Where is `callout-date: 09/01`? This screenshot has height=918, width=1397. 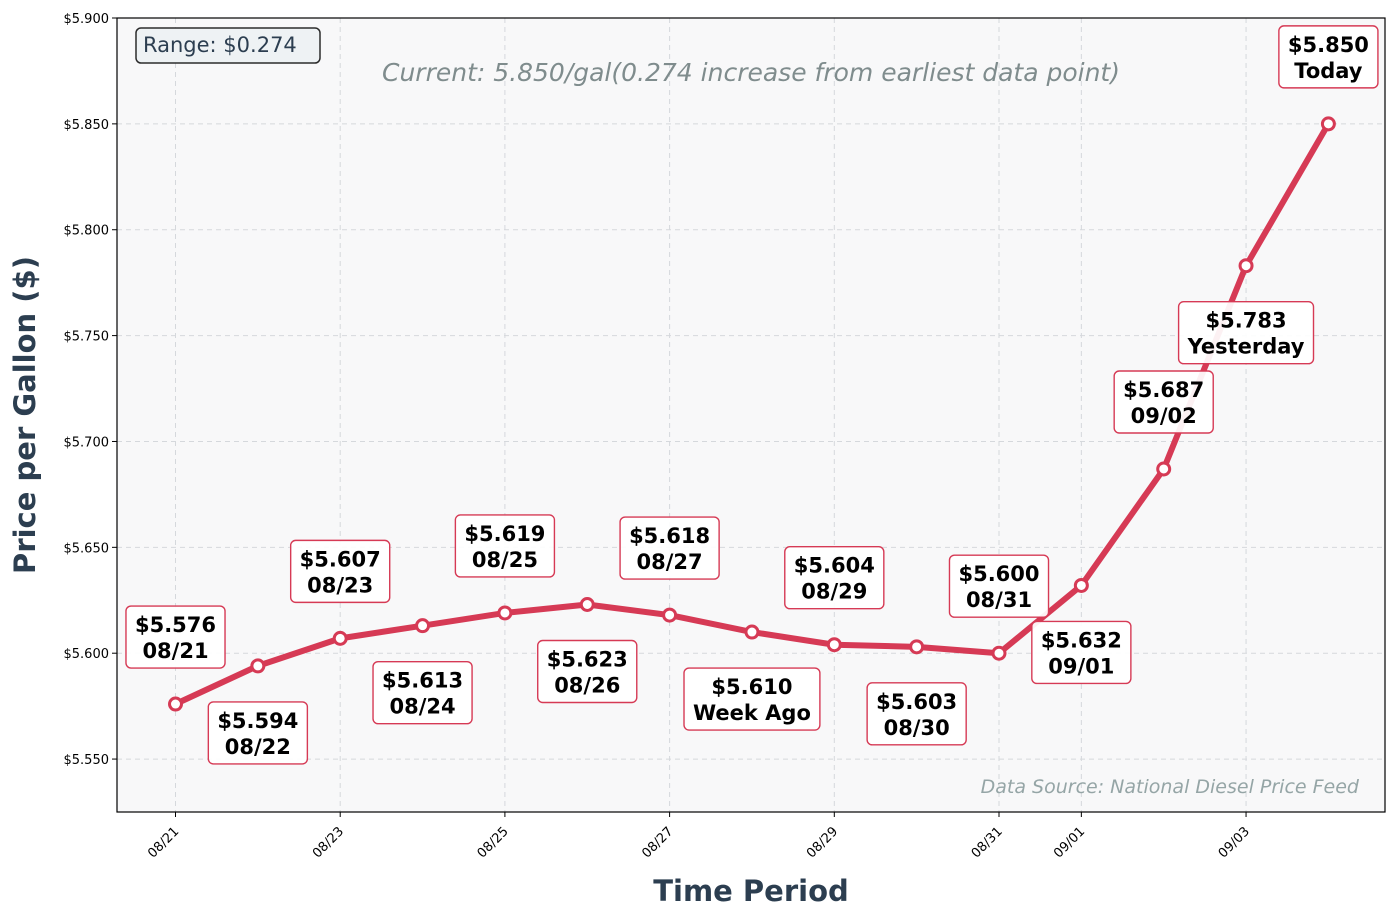
callout-date: 09/01 is located at coordinates (1081, 666).